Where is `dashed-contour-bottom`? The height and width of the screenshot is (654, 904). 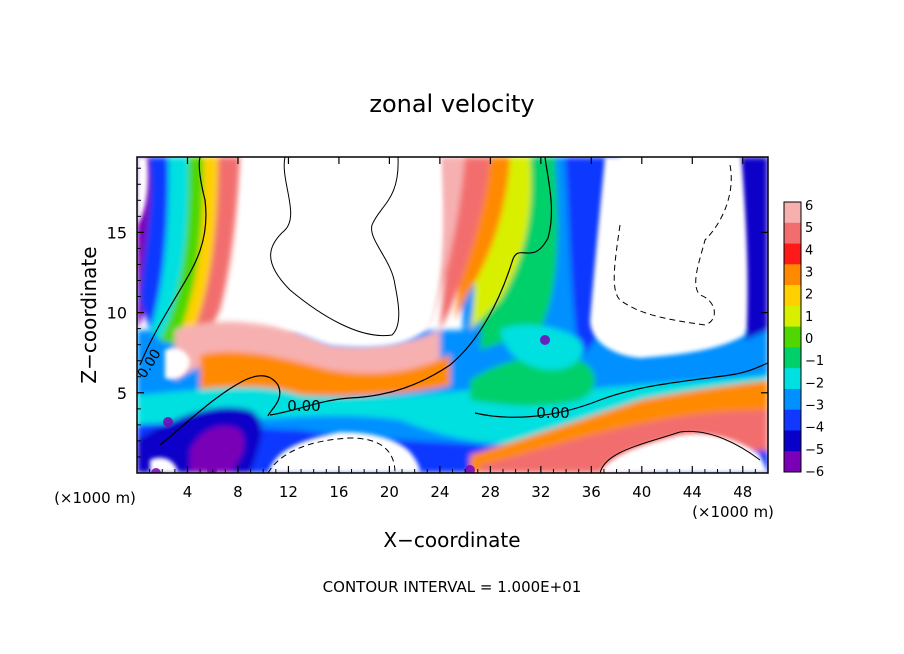
dashed-contour-bottom is located at coordinates (331, 455).